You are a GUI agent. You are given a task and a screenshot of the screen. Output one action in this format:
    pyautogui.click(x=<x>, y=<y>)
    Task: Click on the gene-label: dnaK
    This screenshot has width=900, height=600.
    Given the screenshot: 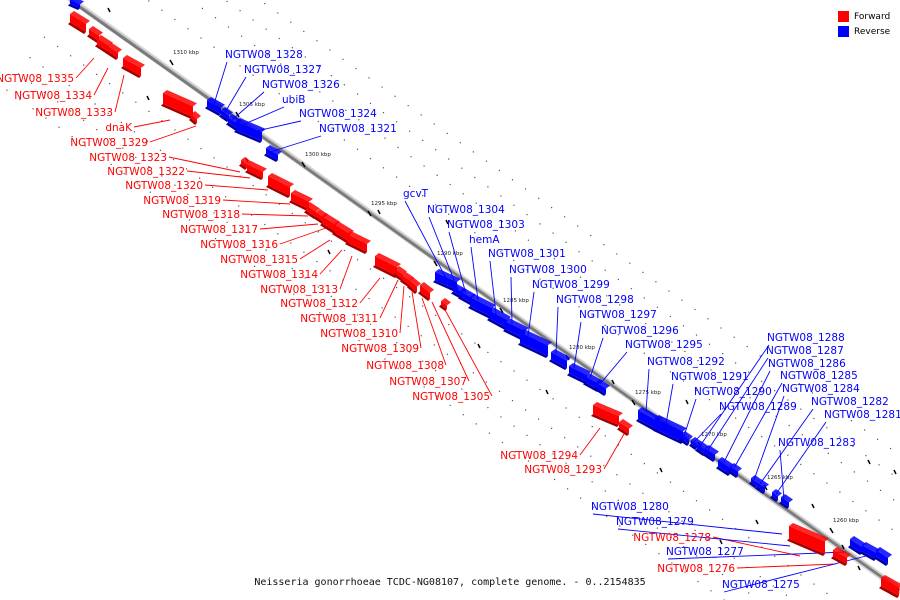 What is the action you would take?
    pyautogui.click(x=119, y=128)
    